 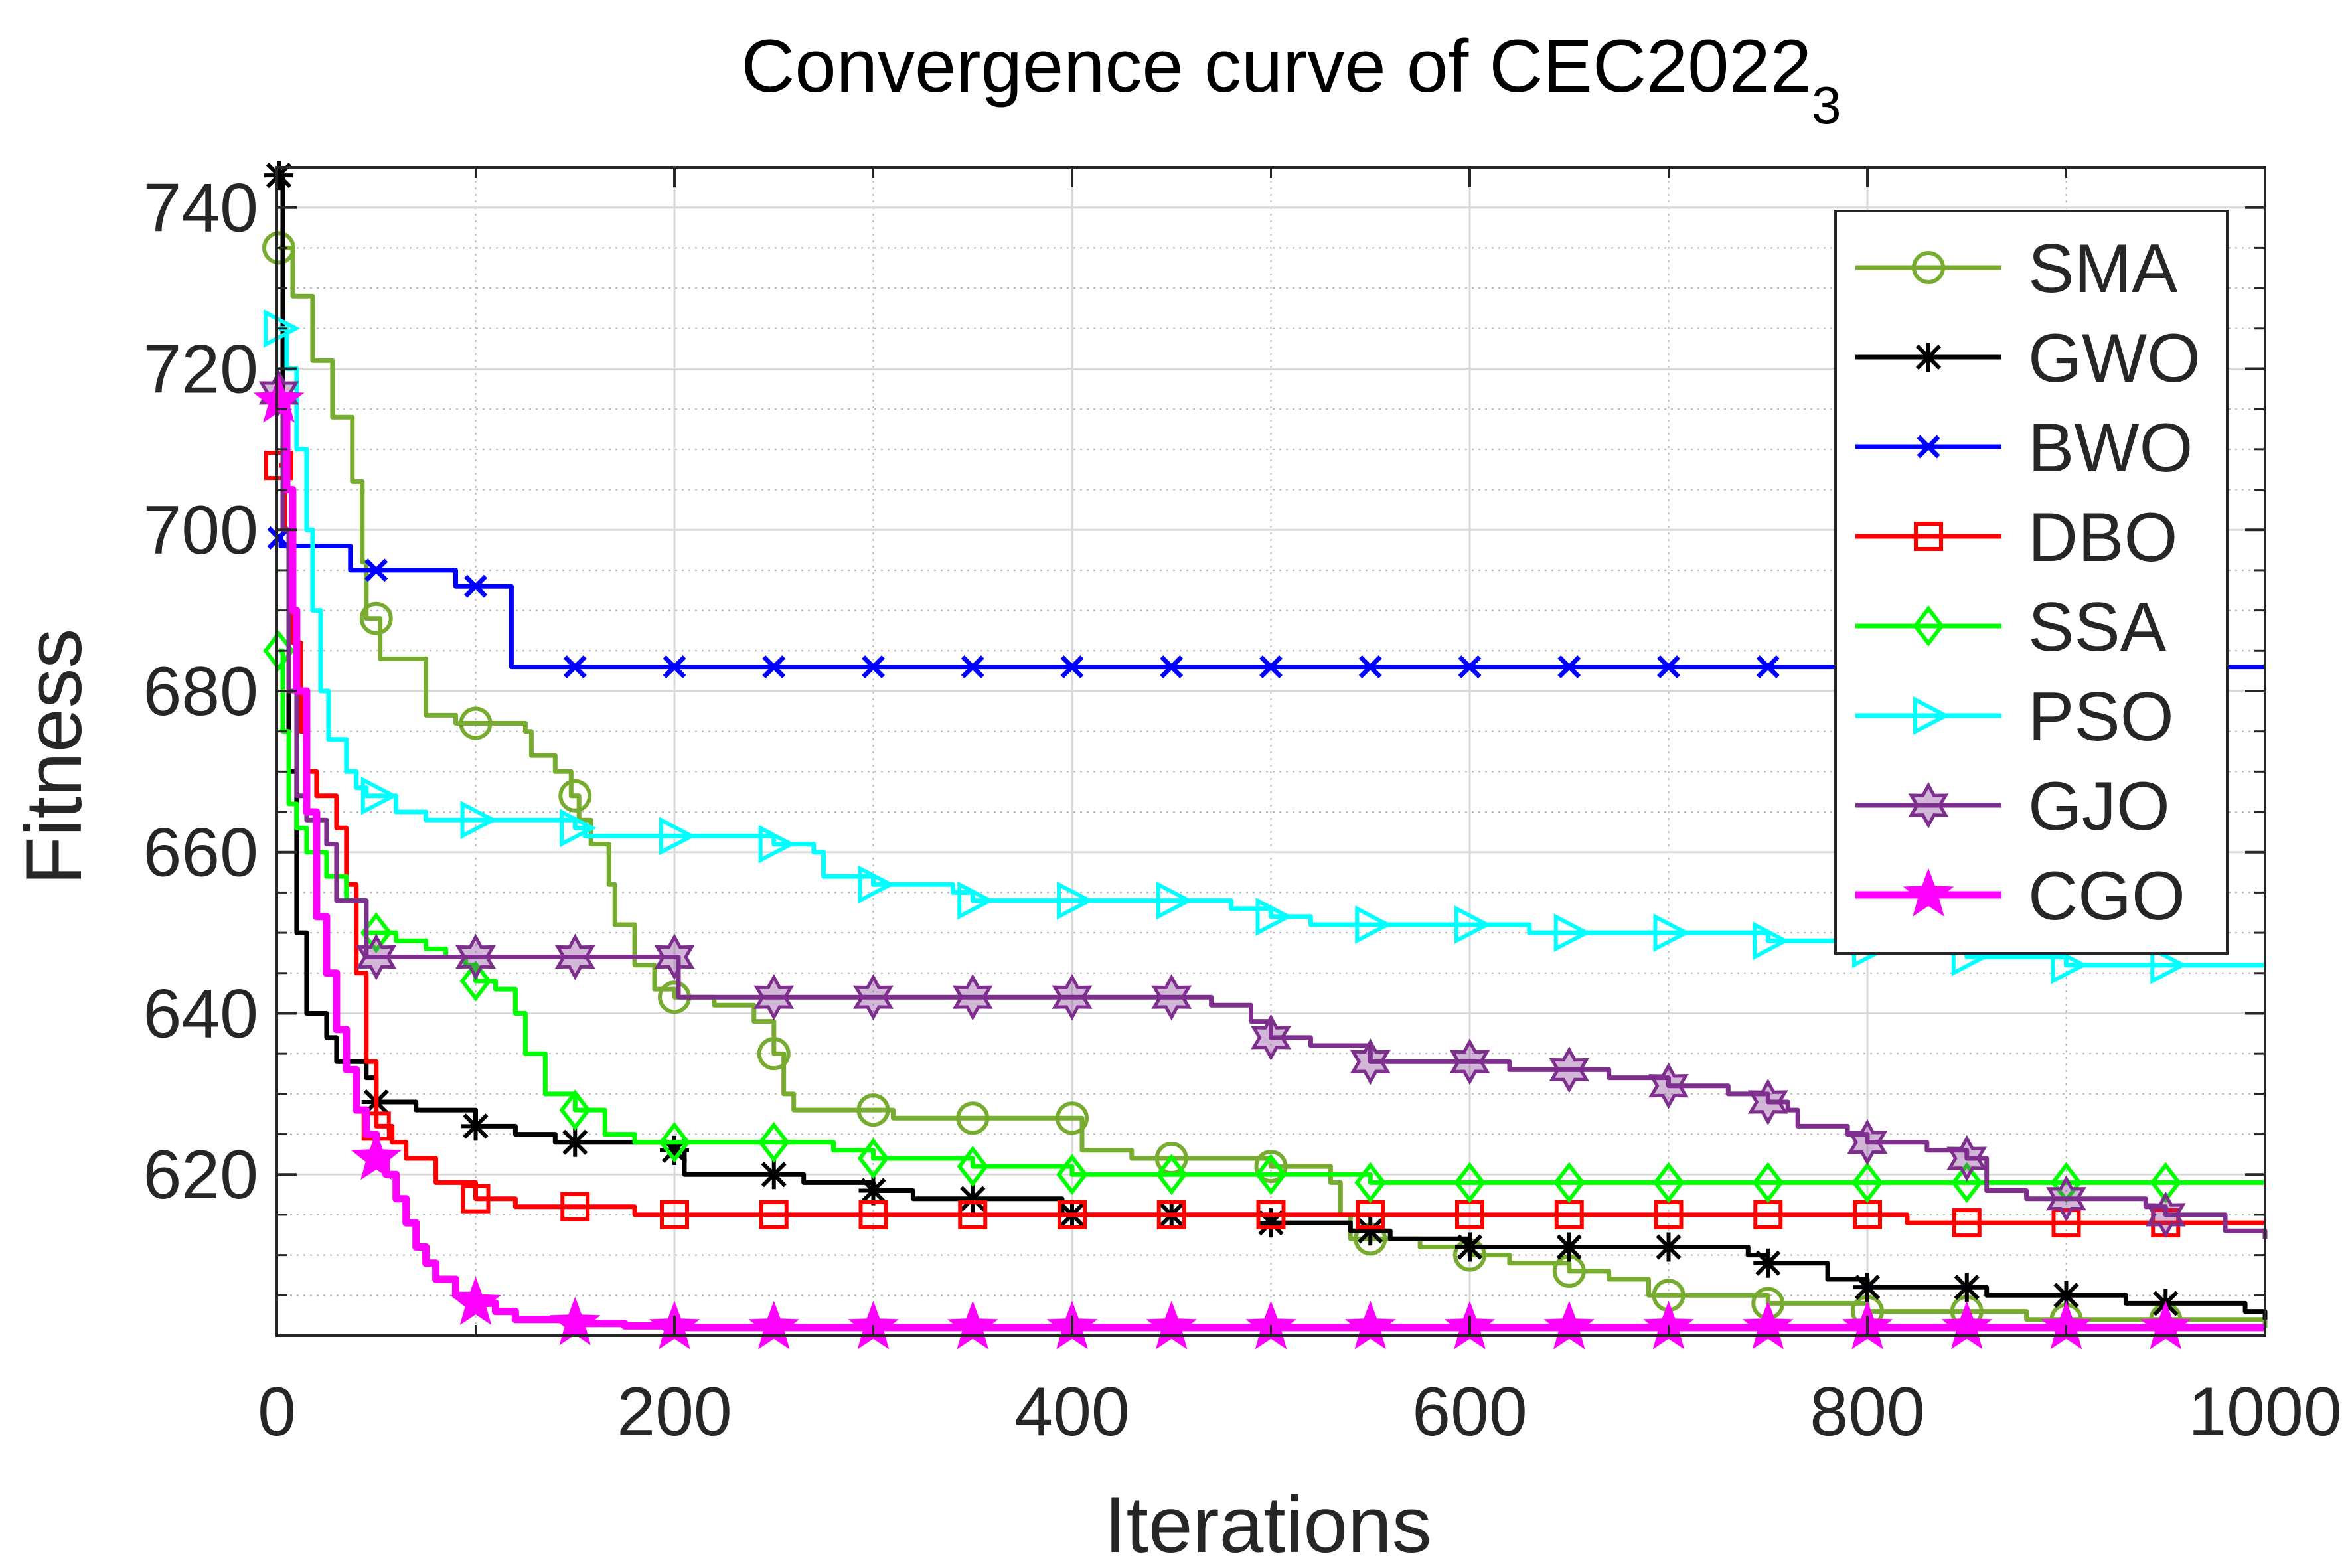 I want to click on legend-marker-sma, so click(x=1929, y=268).